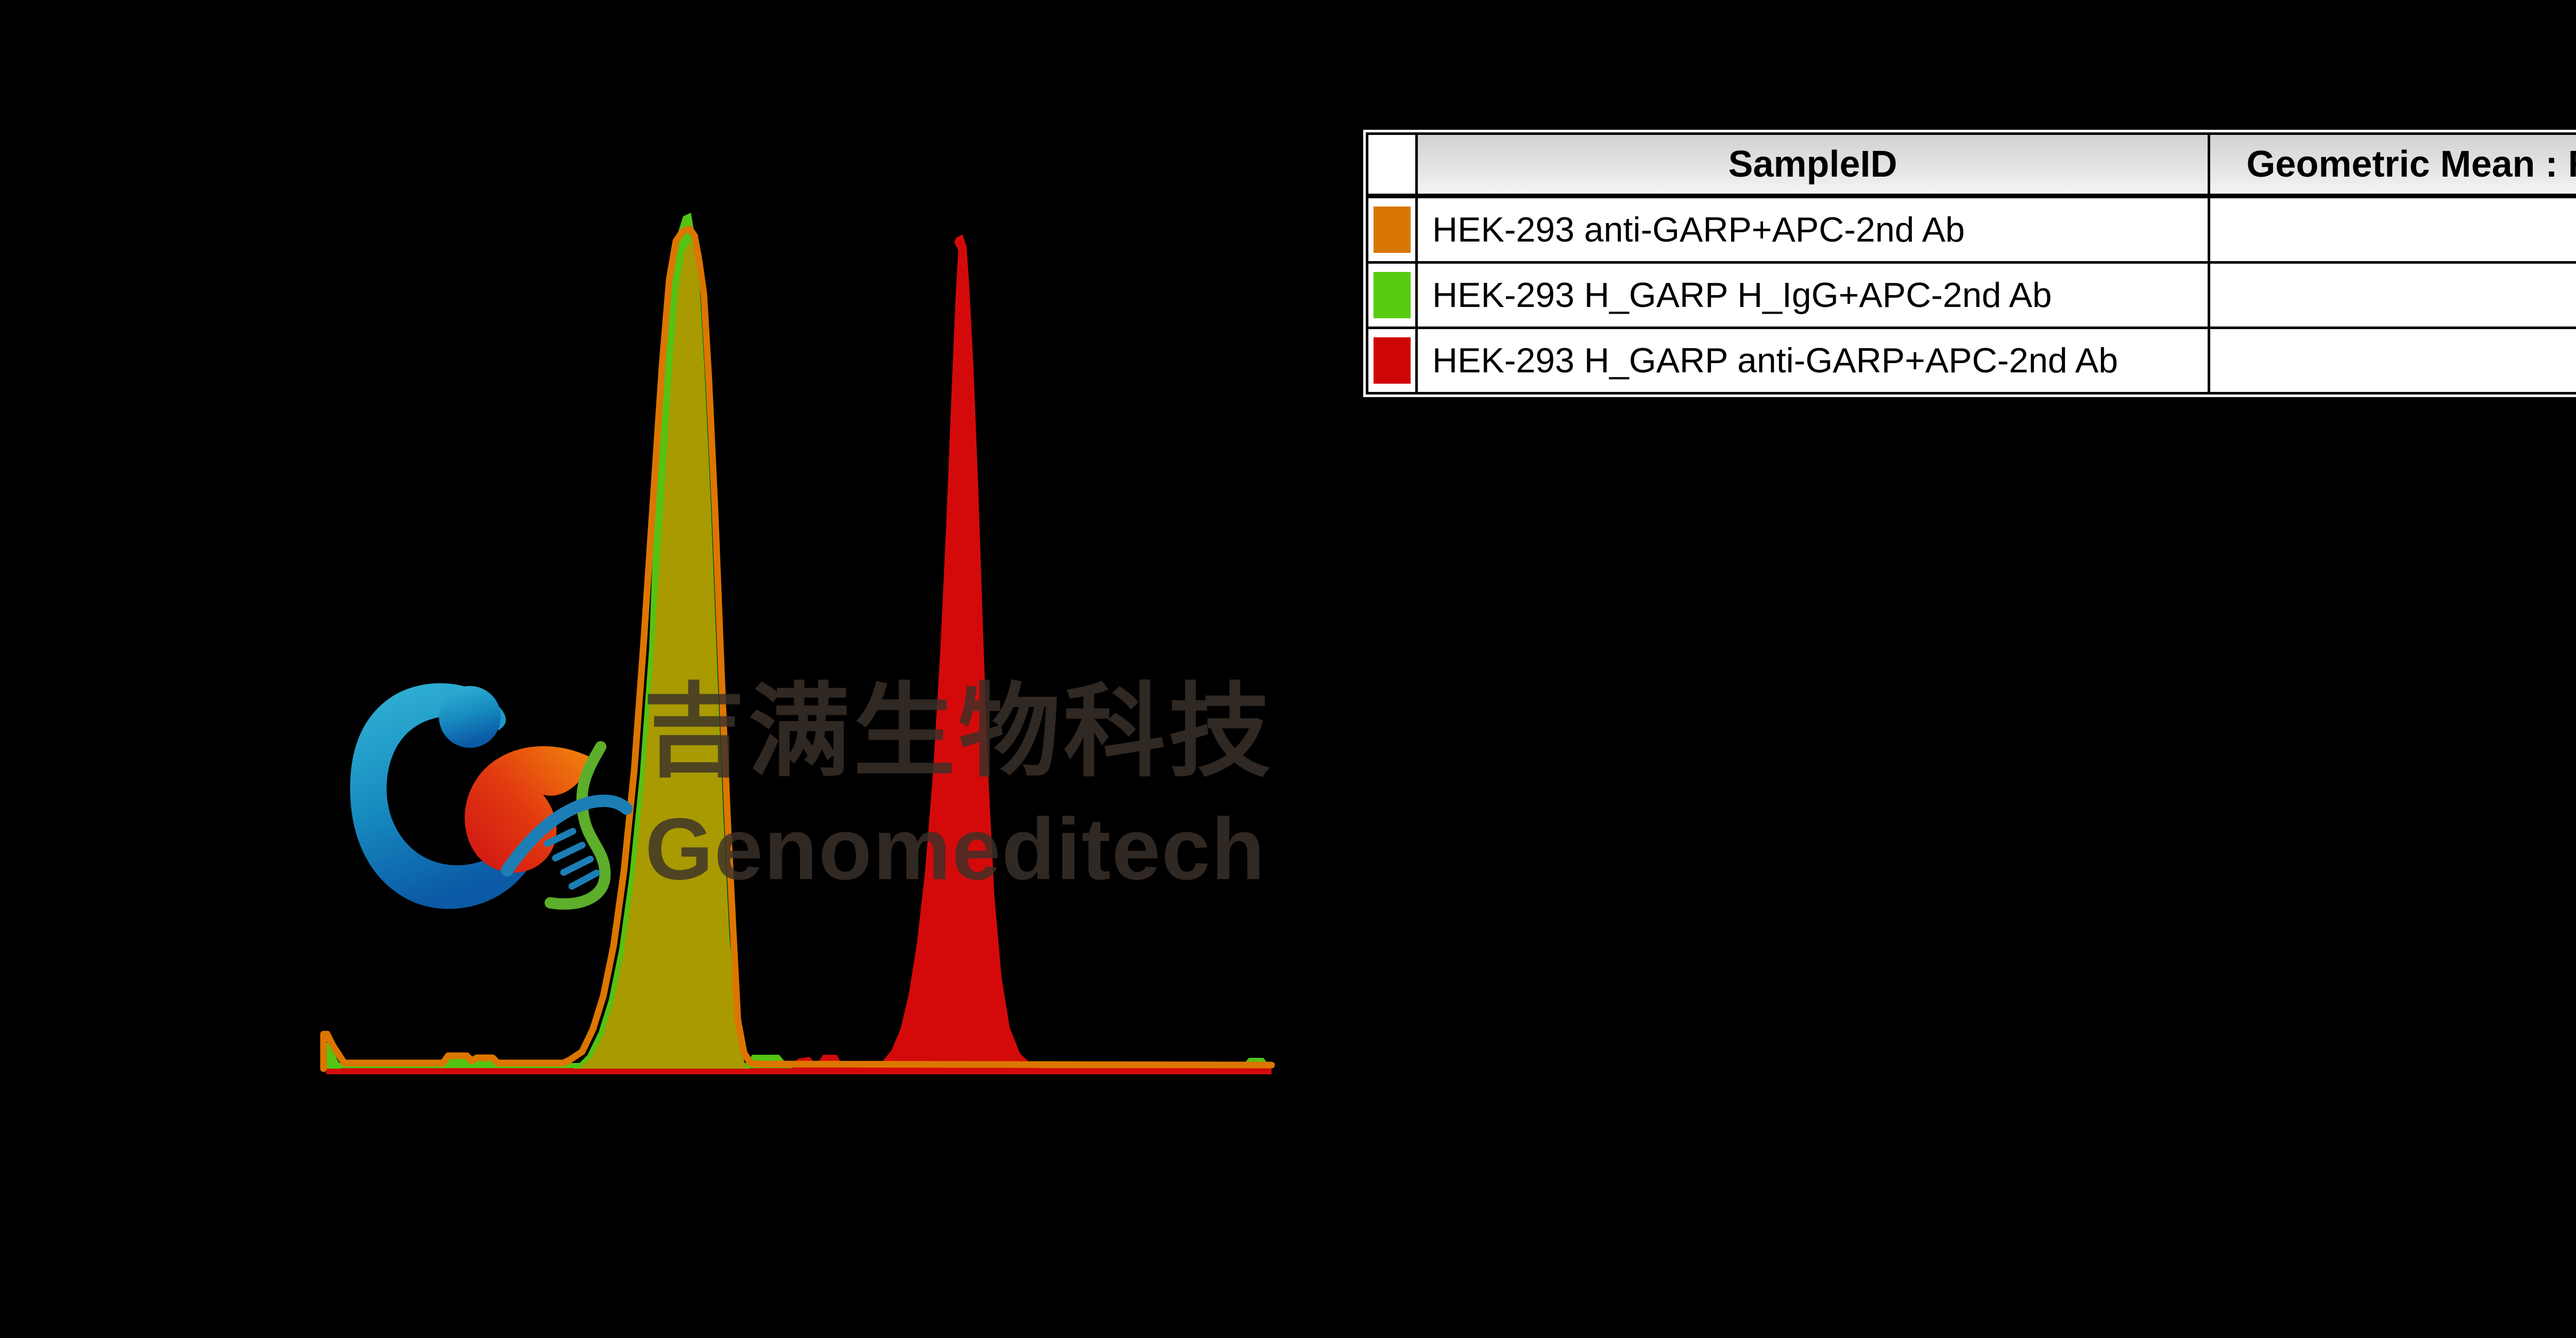 The width and height of the screenshot is (2576, 1338). Describe the element at coordinates (1812, 229) in the screenshot. I see `sample-id-cell: HEK-293 anti-GARP+APC-2nd Ab` at that location.